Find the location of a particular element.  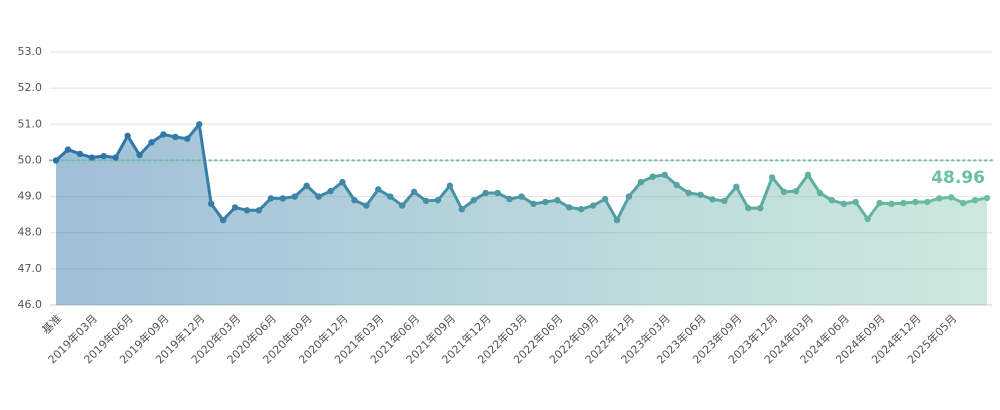

y-tick-label: 53.0 is located at coordinates (30, 51).